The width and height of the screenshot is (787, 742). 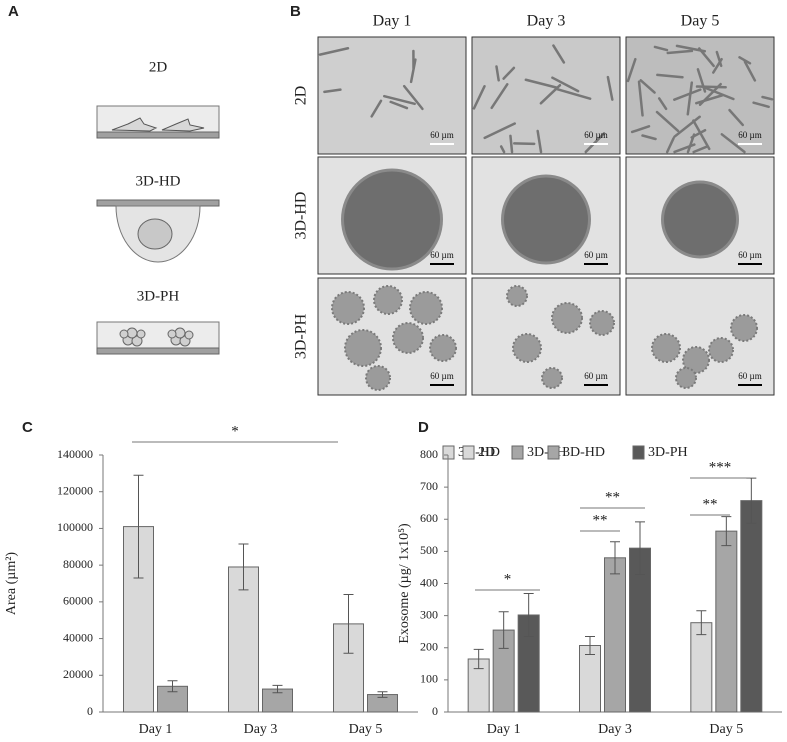 I want to click on bar, so click(x=243, y=639).